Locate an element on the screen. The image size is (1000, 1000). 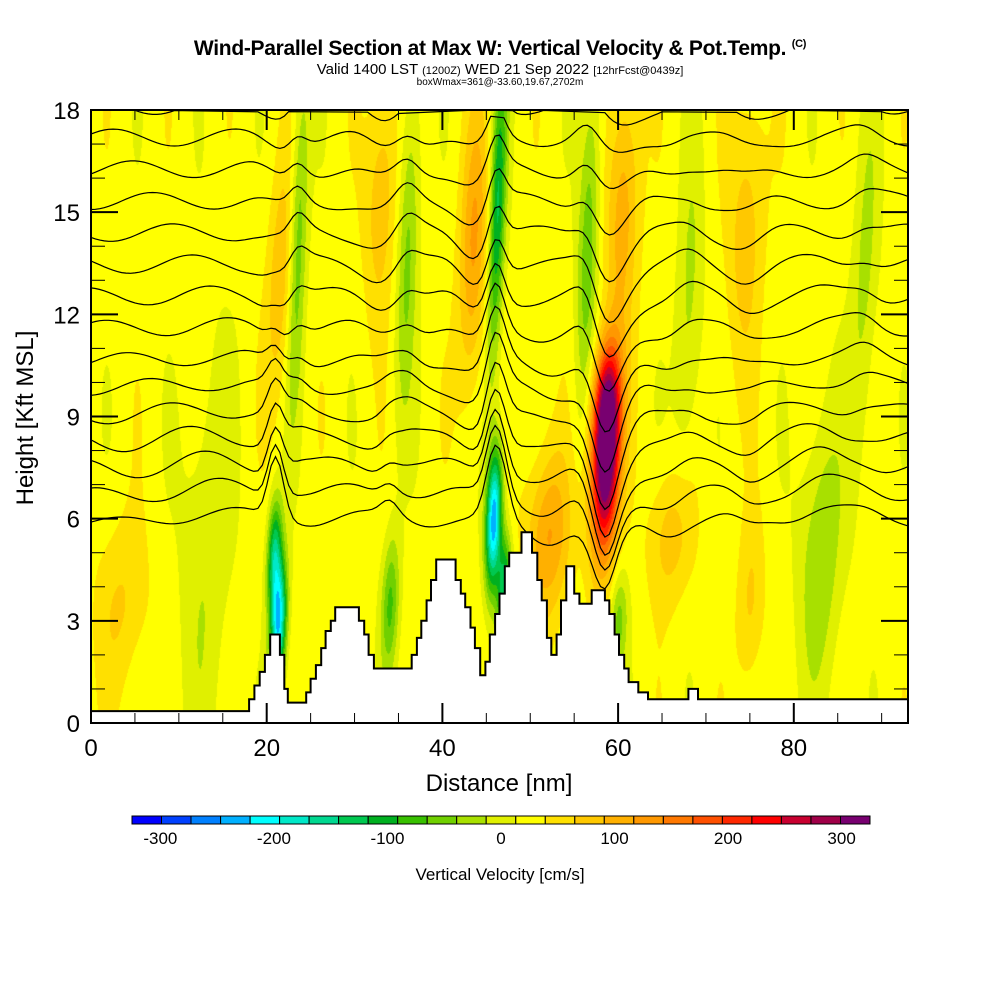
colorbar-tick-label: -300 is located at coordinates (160, 838).